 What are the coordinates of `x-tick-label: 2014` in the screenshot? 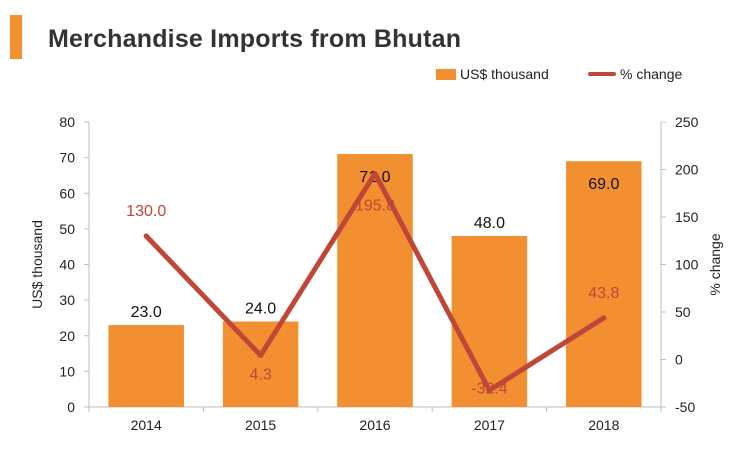 It's located at (146, 425).